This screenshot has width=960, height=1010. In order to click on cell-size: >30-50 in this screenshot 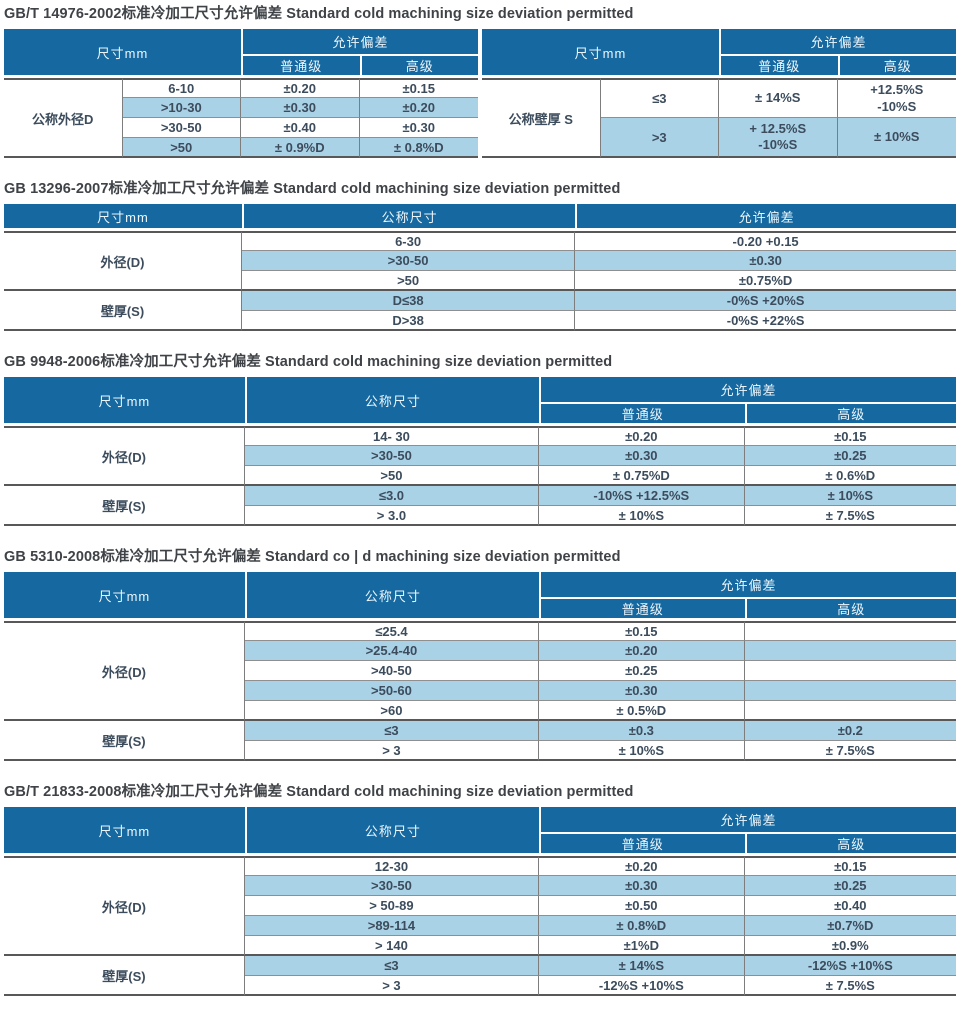, I will do `click(391, 886)`.